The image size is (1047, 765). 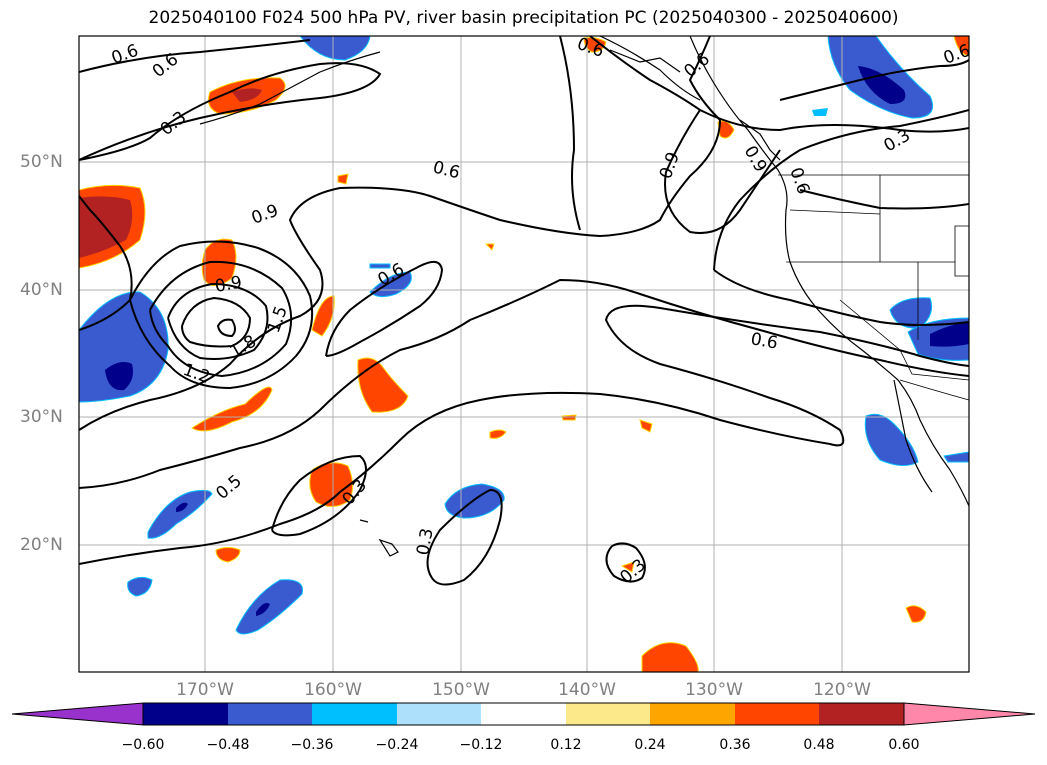 I want to click on lat-label: 20°N, so click(x=41, y=545).